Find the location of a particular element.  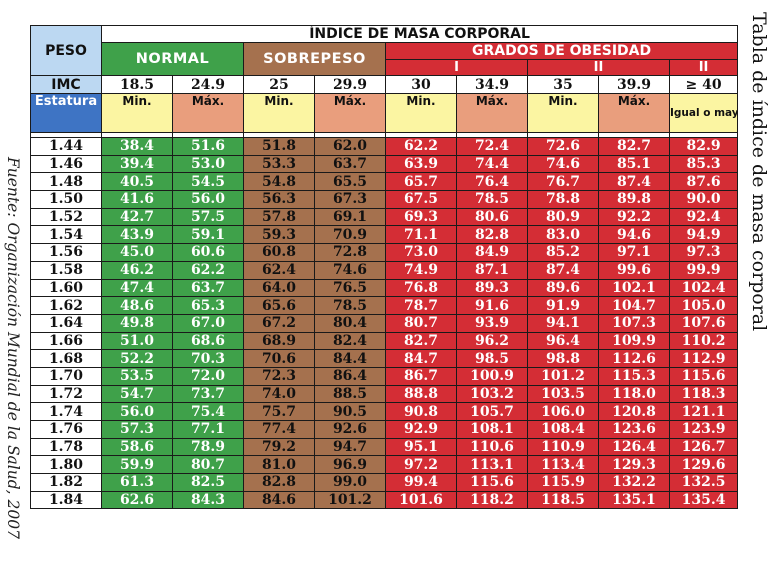

max-header: Máx. is located at coordinates (208, 113).